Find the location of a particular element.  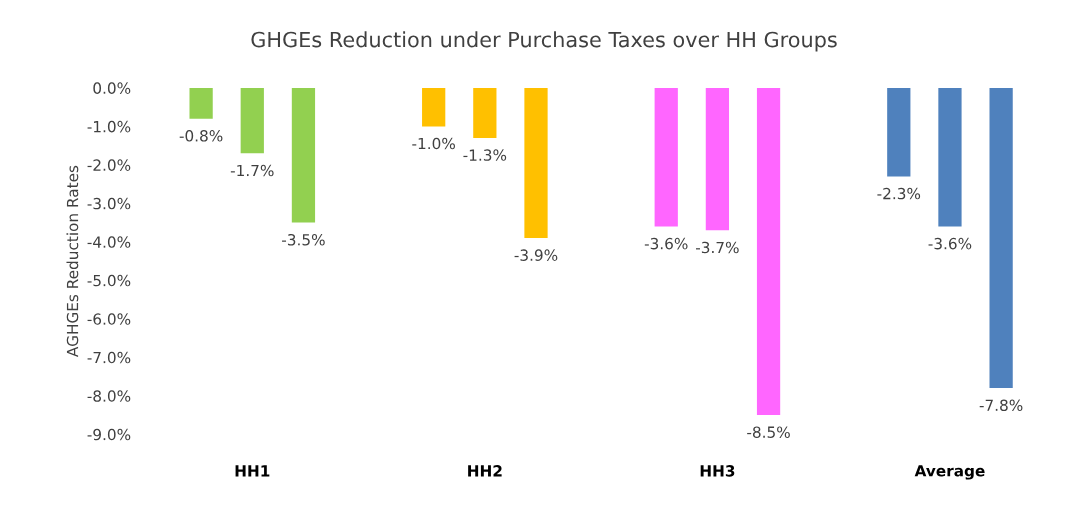

data-label: -2.3% is located at coordinates (899, 193).